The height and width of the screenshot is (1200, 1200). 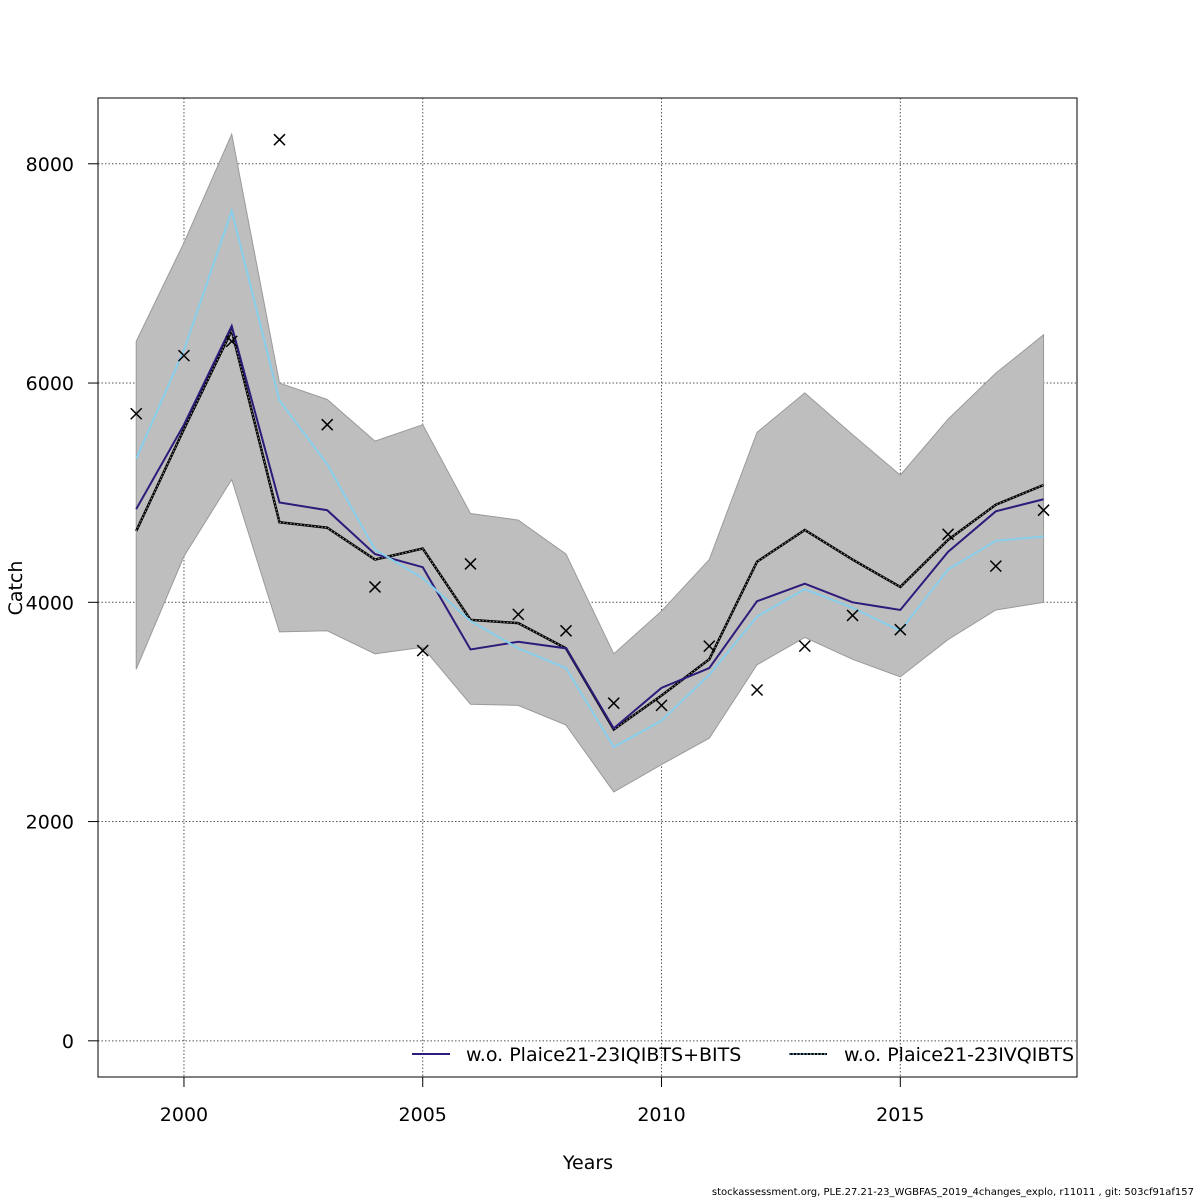 What do you see at coordinates (470, 563) in the screenshot?
I see `observation-point-2006` at bounding box center [470, 563].